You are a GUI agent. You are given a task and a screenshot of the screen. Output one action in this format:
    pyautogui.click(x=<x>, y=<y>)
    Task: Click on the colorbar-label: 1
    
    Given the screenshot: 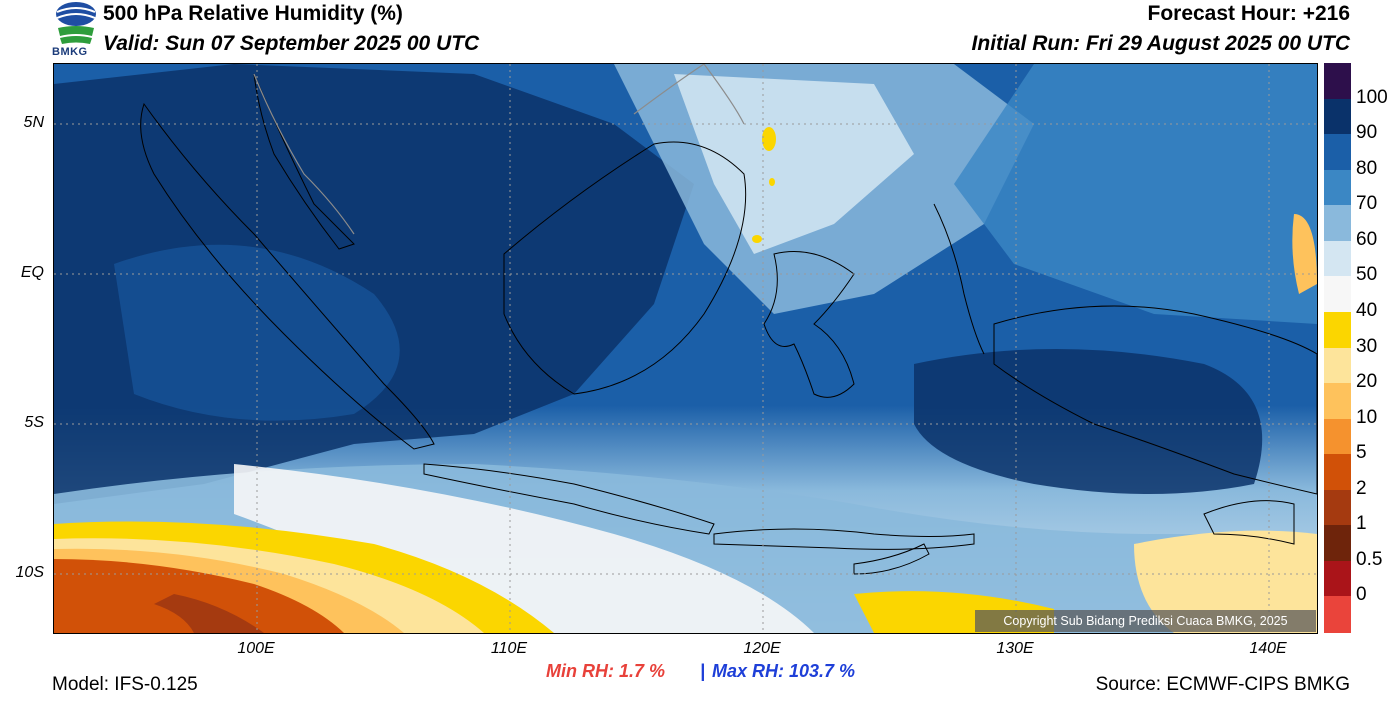 What is the action you would take?
    pyautogui.click(x=1361, y=524)
    